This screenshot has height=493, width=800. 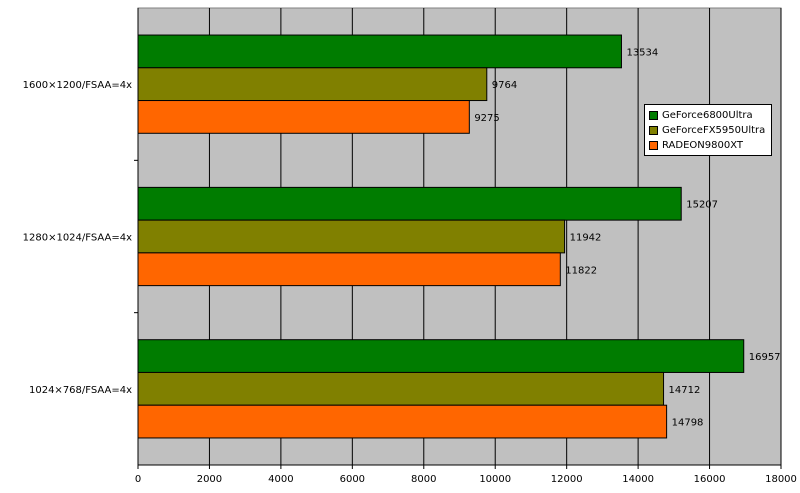 I want to click on bar-value-label: 13534, so click(x=642, y=52).